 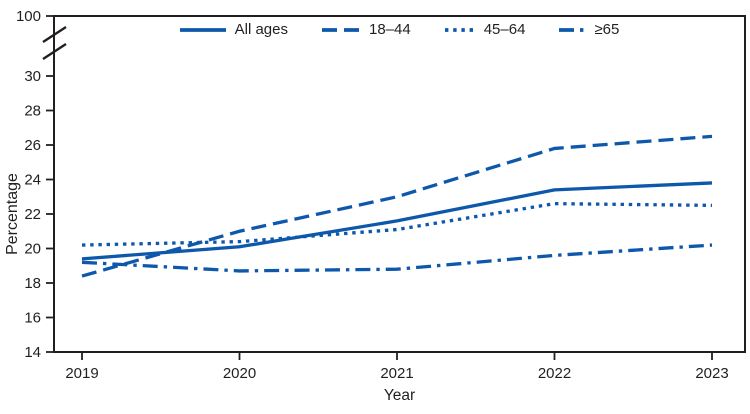 I want to click on y-axis-tick-label: 30, so click(x=32, y=76).